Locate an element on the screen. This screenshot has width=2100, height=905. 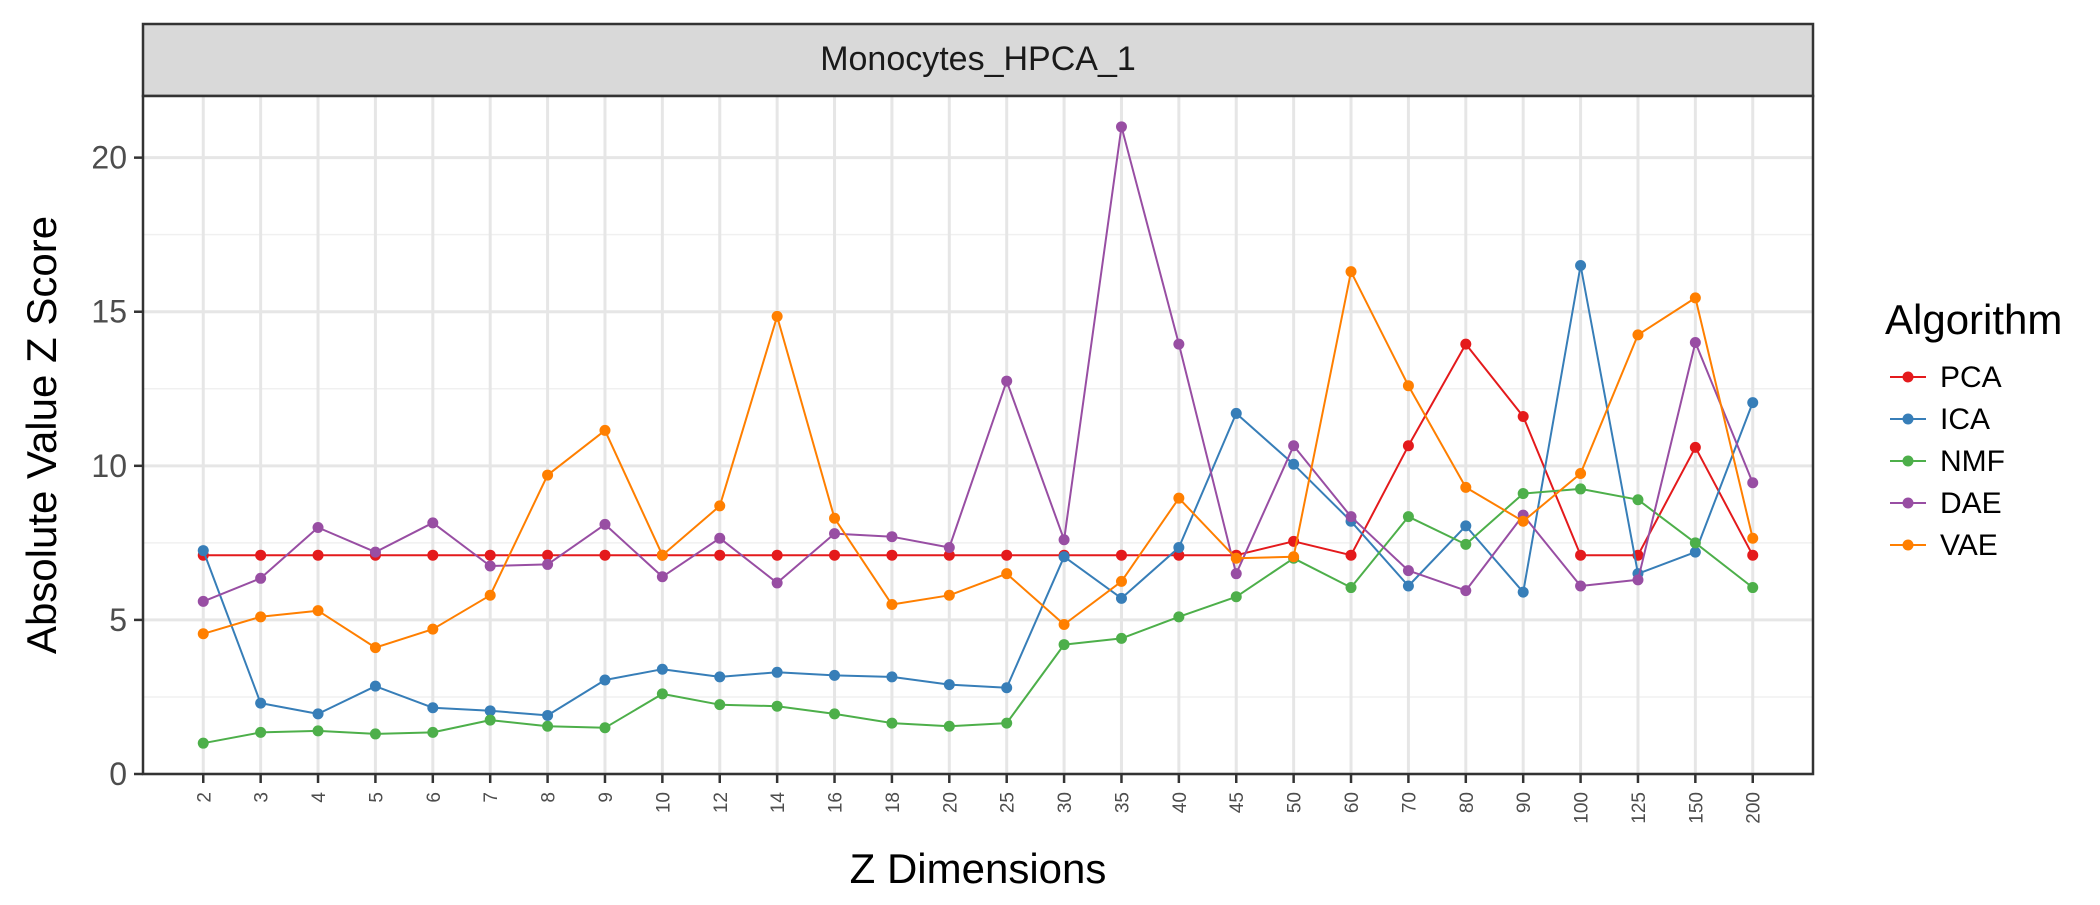
y-axis: 0 5 10 15 20 is located at coordinates (117, 466).